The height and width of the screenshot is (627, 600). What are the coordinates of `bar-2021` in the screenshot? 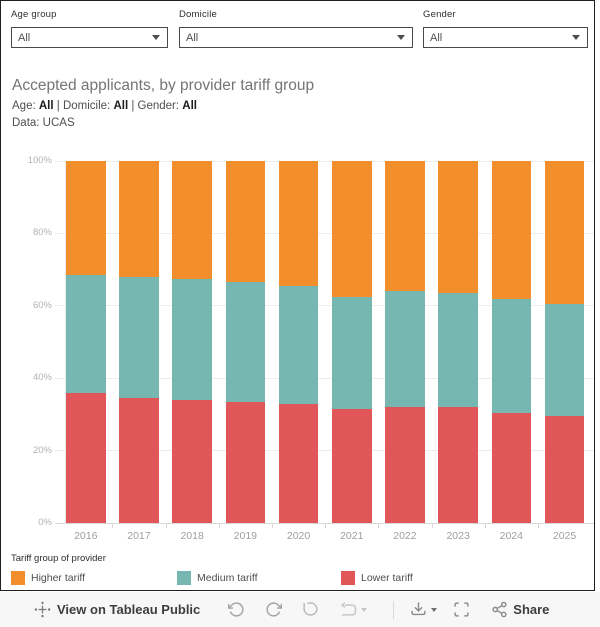 It's located at (352, 342).